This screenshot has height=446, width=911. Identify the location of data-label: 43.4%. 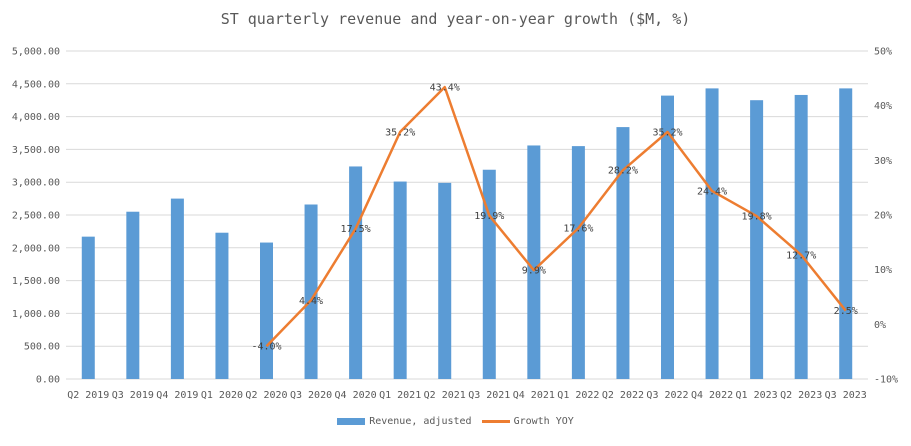
(445, 88).